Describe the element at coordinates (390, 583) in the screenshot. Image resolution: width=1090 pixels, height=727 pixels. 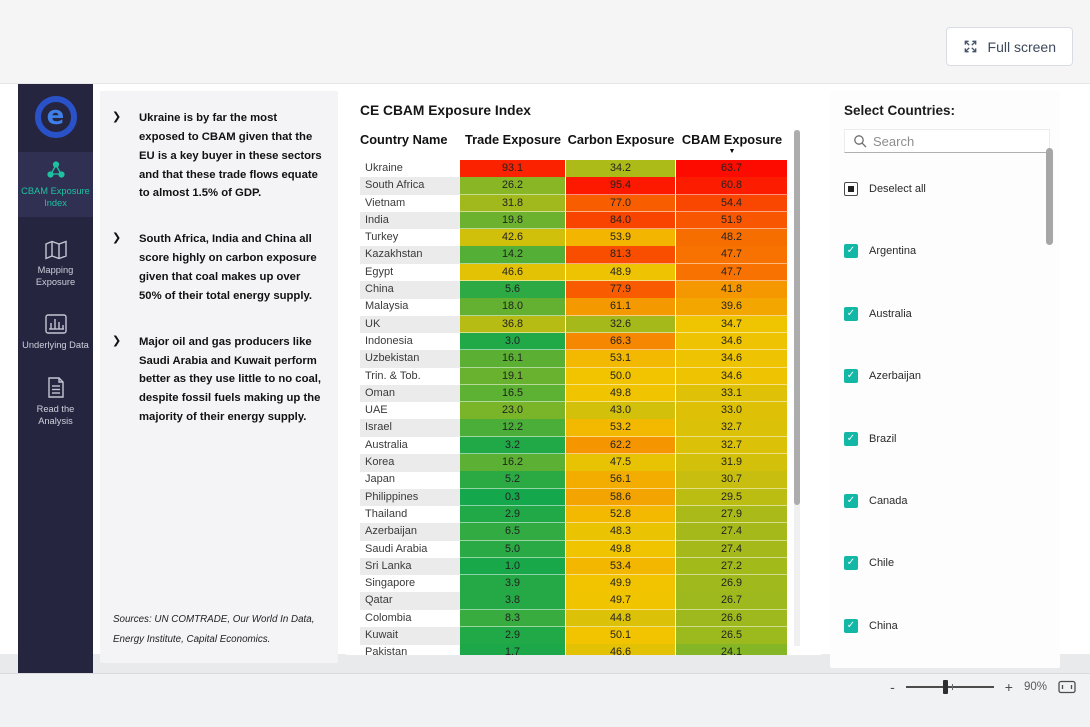
I see `country-name-cell: Singapore` at that location.